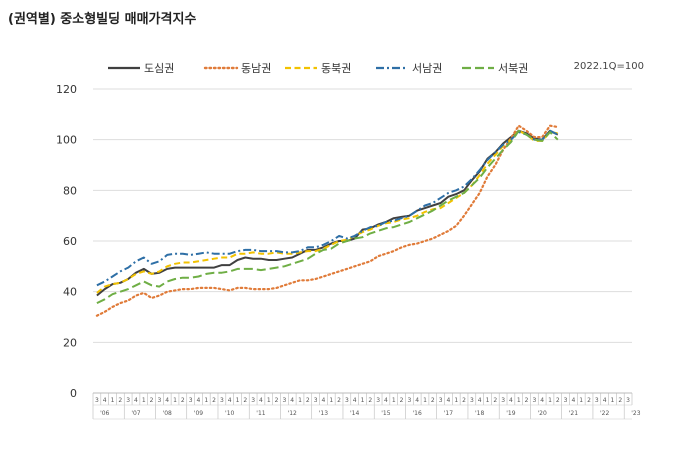  What do you see at coordinates (70, 241) in the screenshot?
I see `y-tick-label: 60` at bounding box center [70, 241].